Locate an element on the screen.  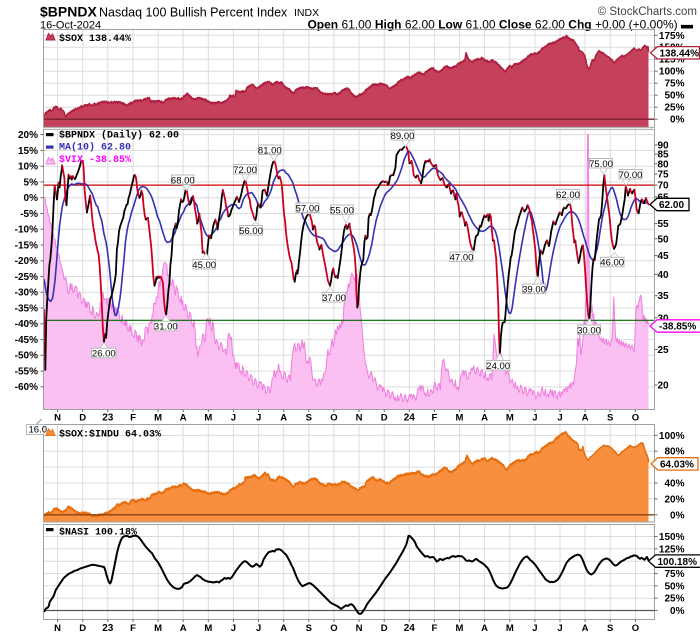
svg-text: 50% is located at coordinates (674, 96).